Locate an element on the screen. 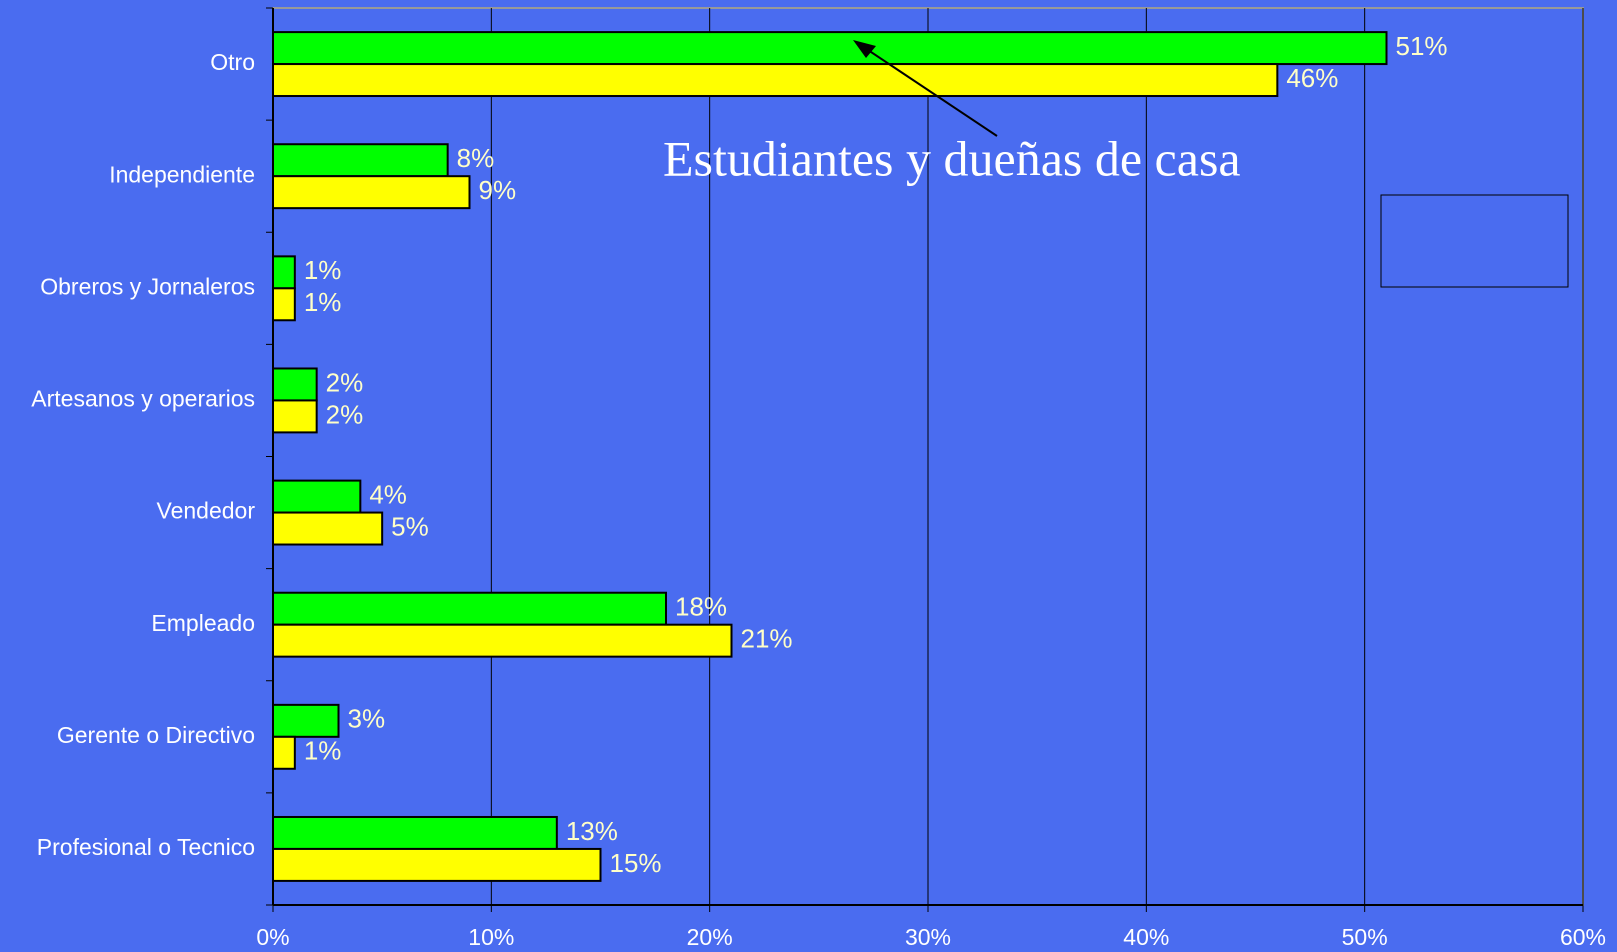  y-tick-label: Vendedor is located at coordinates (206, 511).